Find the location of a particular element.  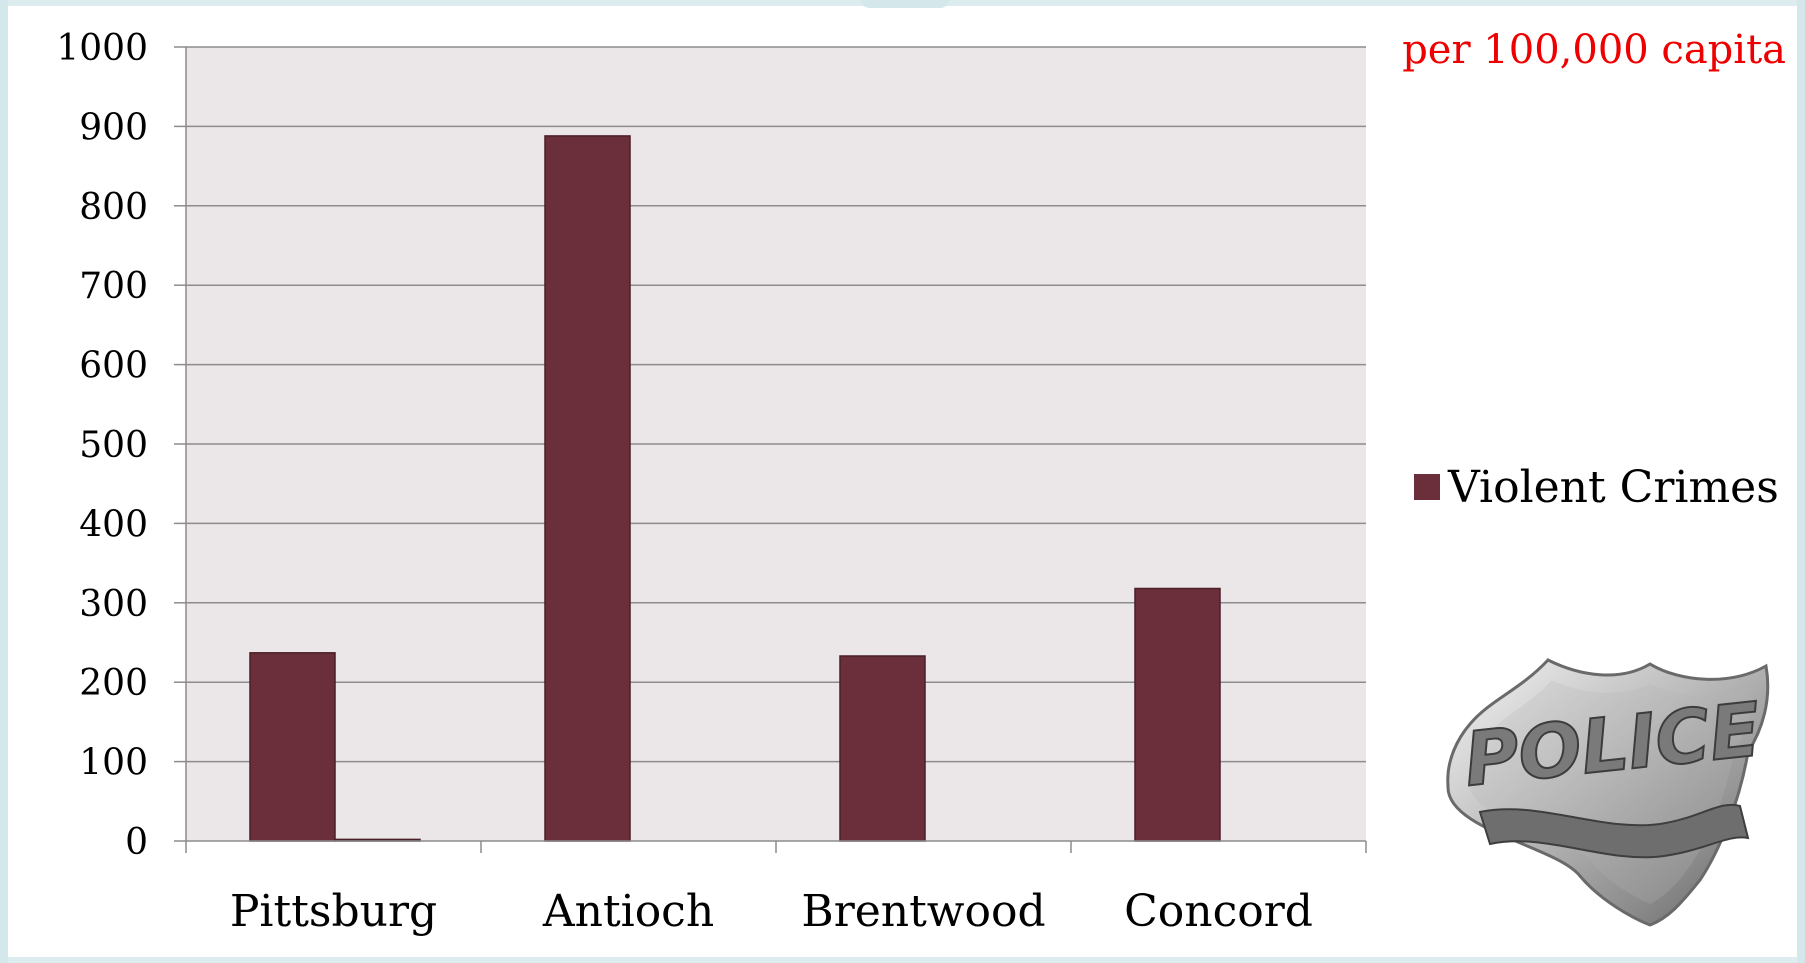

y-tick-label: 200 is located at coordinates (113, 683).